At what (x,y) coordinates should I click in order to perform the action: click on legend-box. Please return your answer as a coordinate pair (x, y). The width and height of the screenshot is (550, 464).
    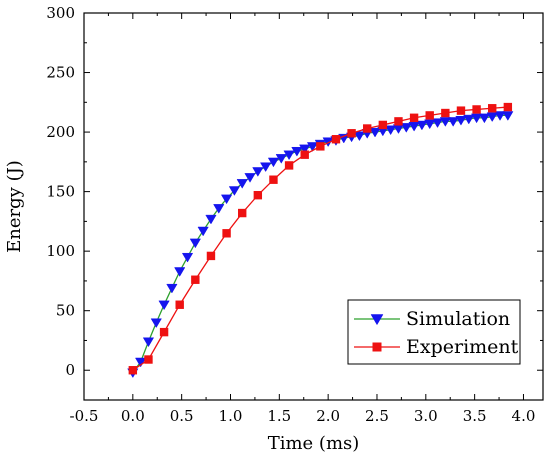
    Looking at the image, I should click on (434, 332).